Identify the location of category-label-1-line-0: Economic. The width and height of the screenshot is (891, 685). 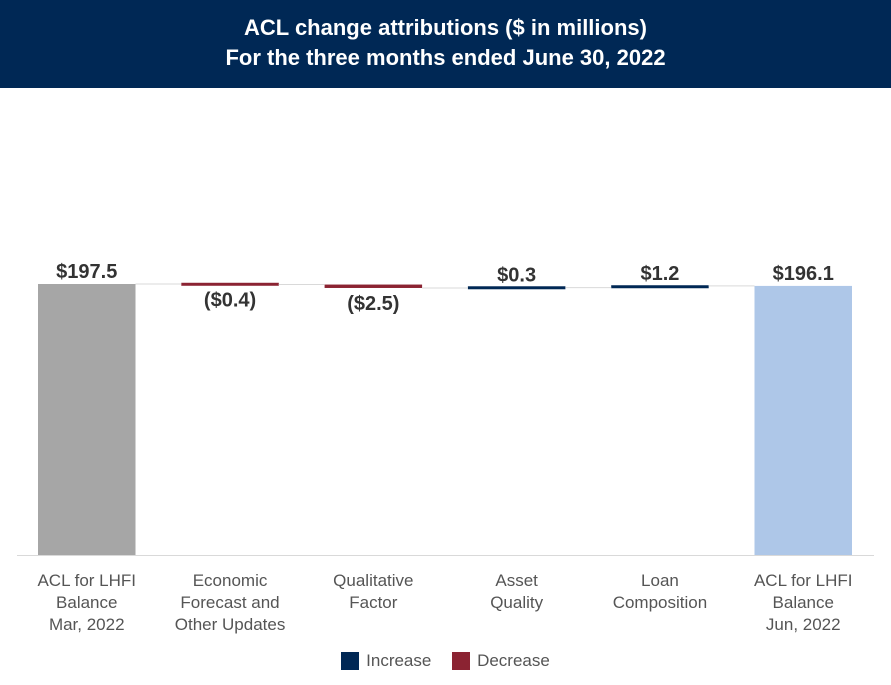
(230, 580).